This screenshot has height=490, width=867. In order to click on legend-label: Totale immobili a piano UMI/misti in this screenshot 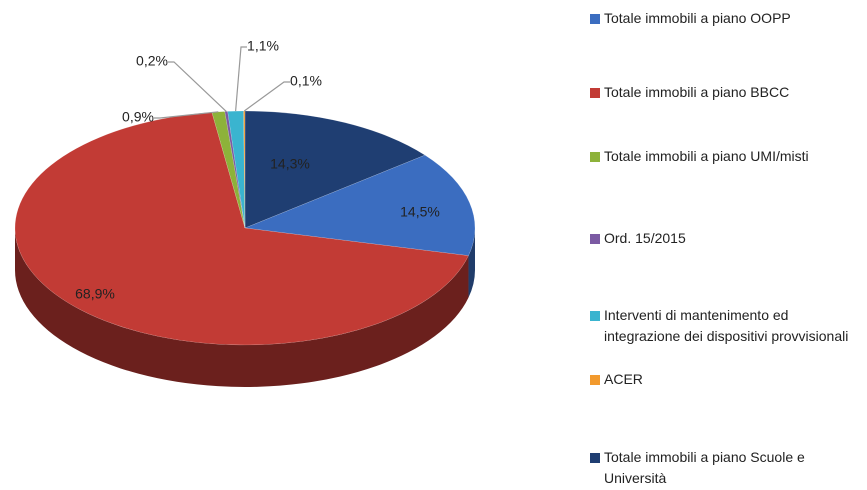, I will do `click(706, 156)`.